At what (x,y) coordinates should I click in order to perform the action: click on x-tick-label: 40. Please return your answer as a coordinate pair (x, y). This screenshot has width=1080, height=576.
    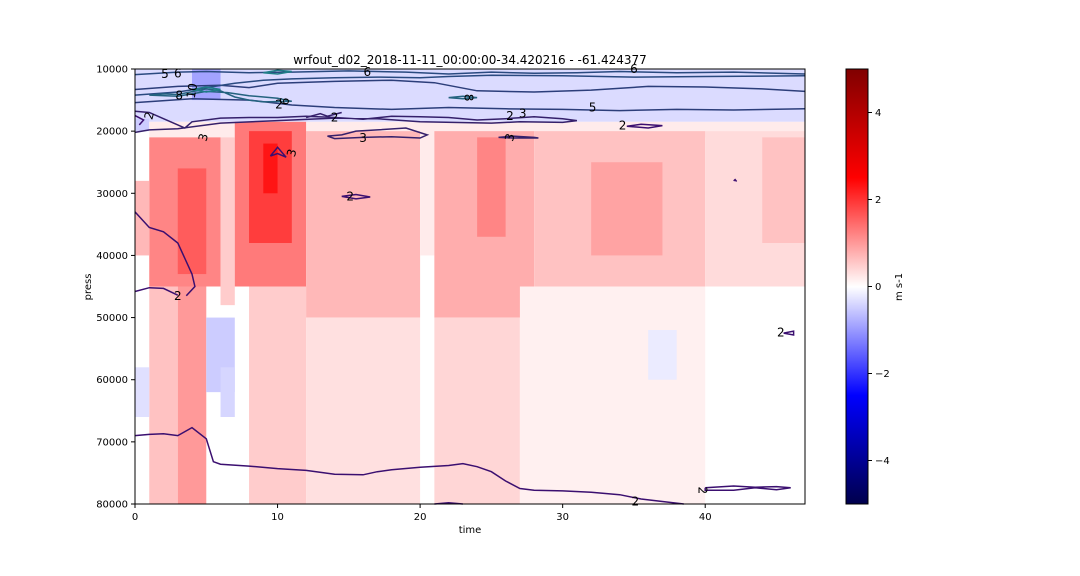
    Looking at the image, I should click on (705, 517).